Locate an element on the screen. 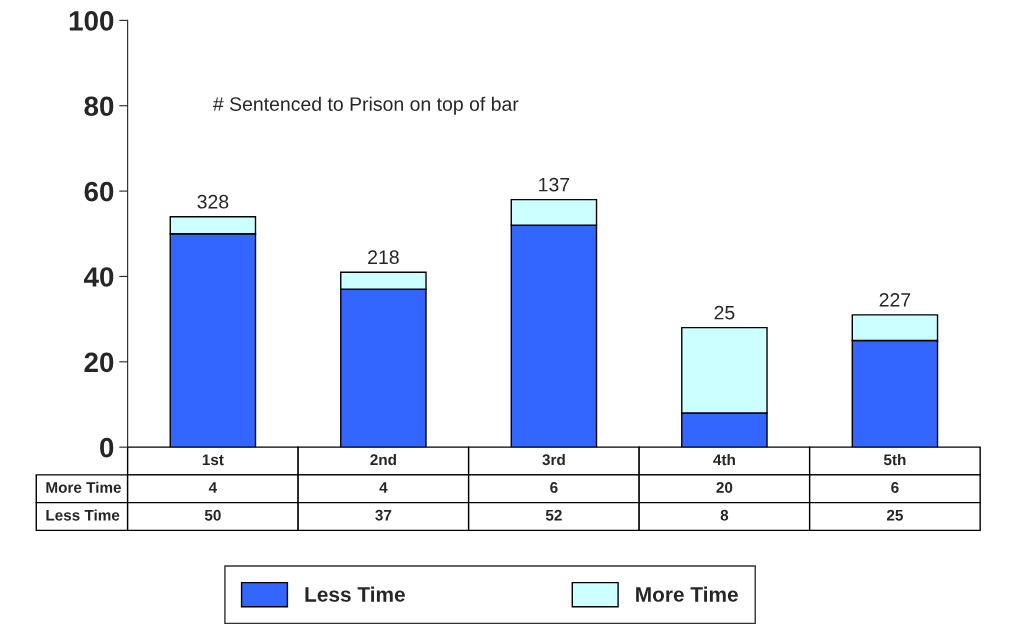 Image resolution: width=1021 pixels, height=637 pixels. x-tick-label: 3rd is located at coordinates (553, 459).